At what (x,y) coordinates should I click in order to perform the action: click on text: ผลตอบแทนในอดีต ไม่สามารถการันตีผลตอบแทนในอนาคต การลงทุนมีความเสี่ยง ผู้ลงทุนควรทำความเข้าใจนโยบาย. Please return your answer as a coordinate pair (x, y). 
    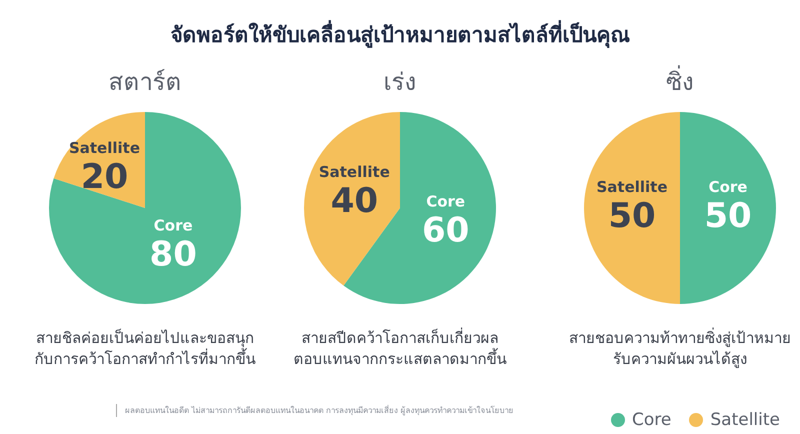
    Looking at the image, I should click on (330, 410).